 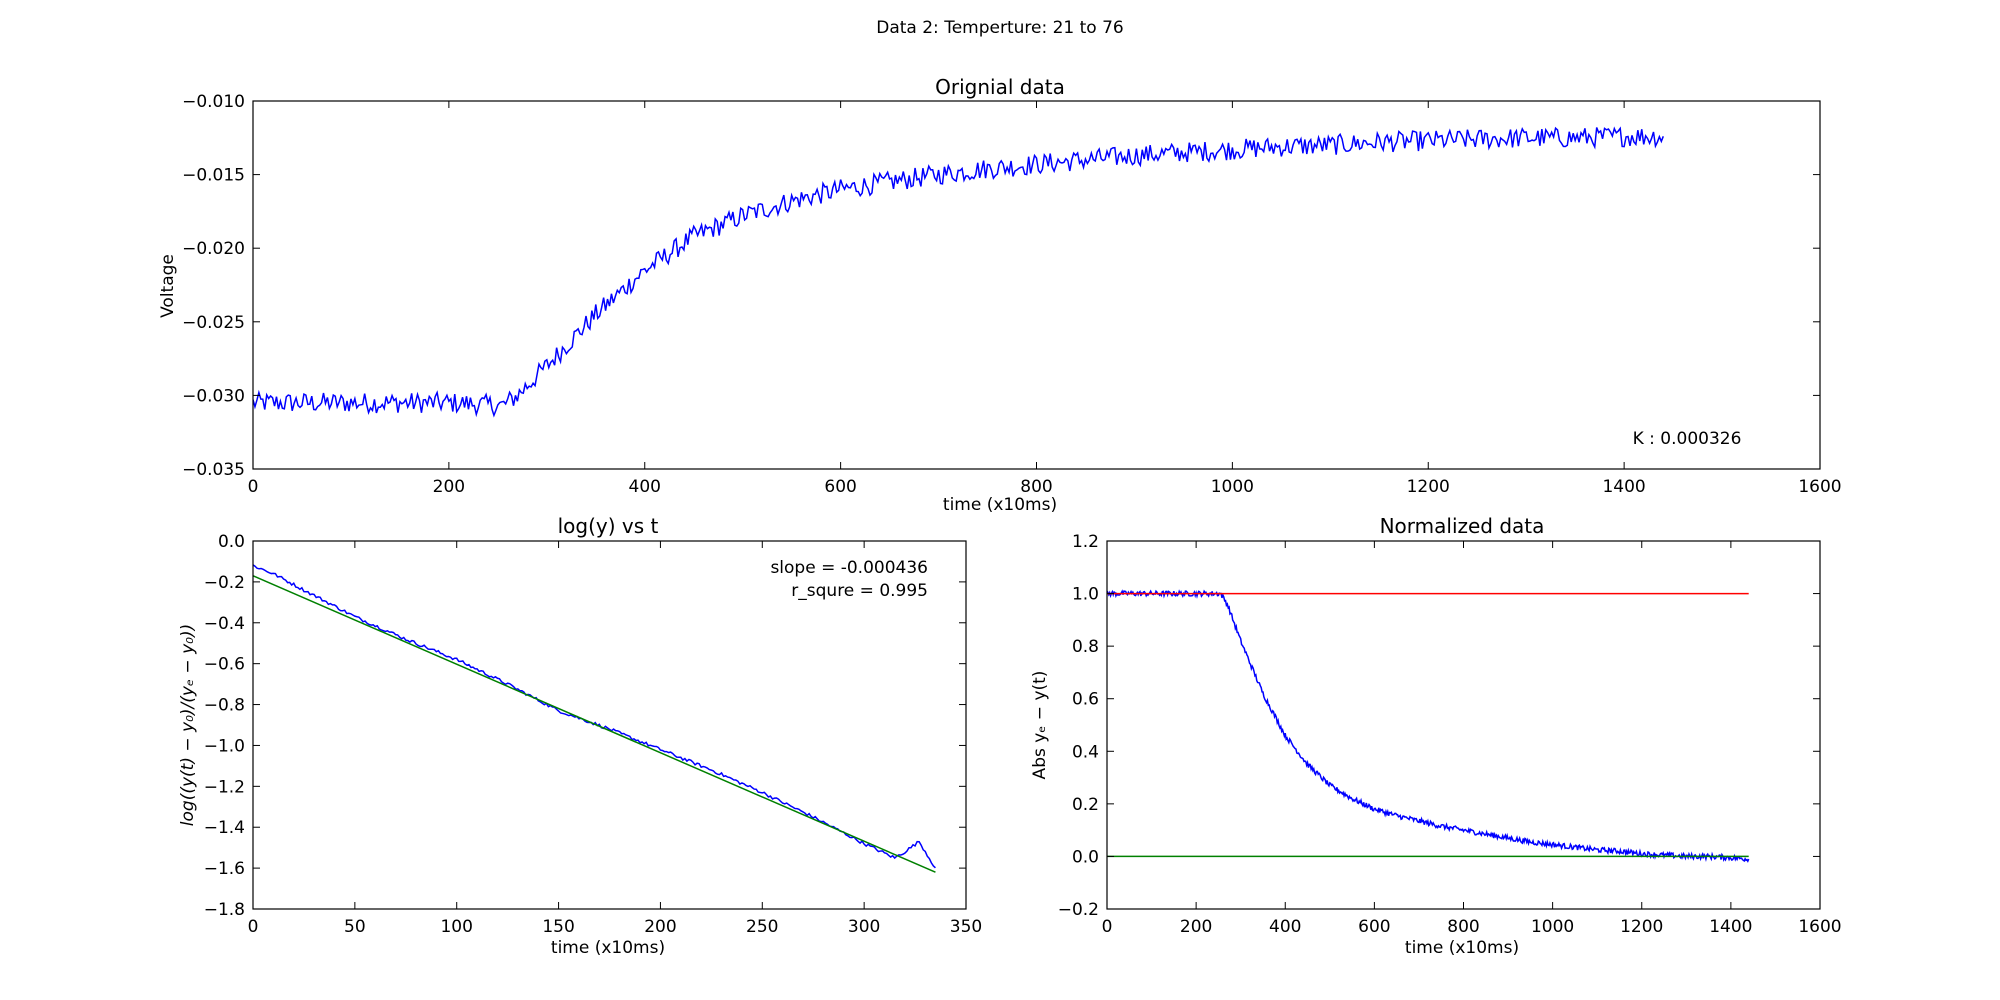 What do you see at coordinates (645, 487) in the screenshot?
I see `chart-original-xtick-label: 400` at bounding box center [645, 487].